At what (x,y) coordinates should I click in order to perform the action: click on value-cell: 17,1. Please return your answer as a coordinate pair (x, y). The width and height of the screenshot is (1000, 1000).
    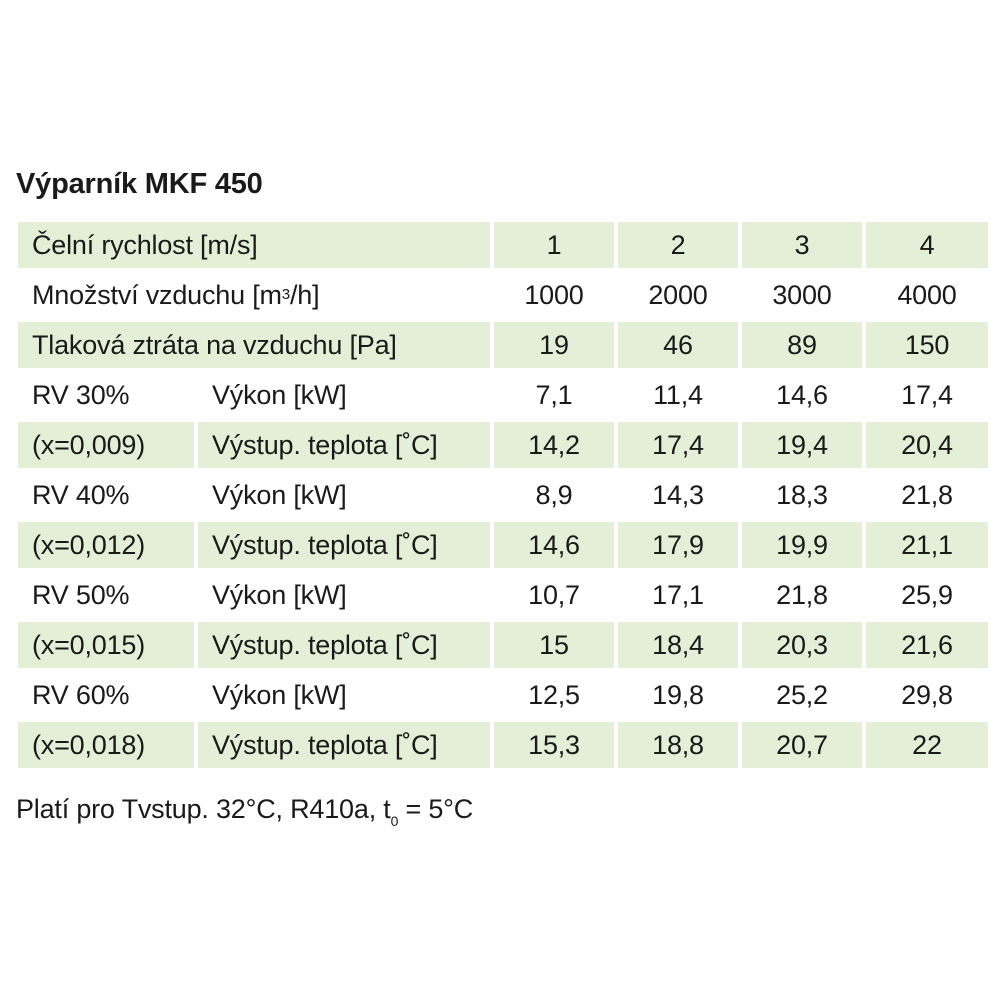
    Looking at the image, I should click on (678, 594).